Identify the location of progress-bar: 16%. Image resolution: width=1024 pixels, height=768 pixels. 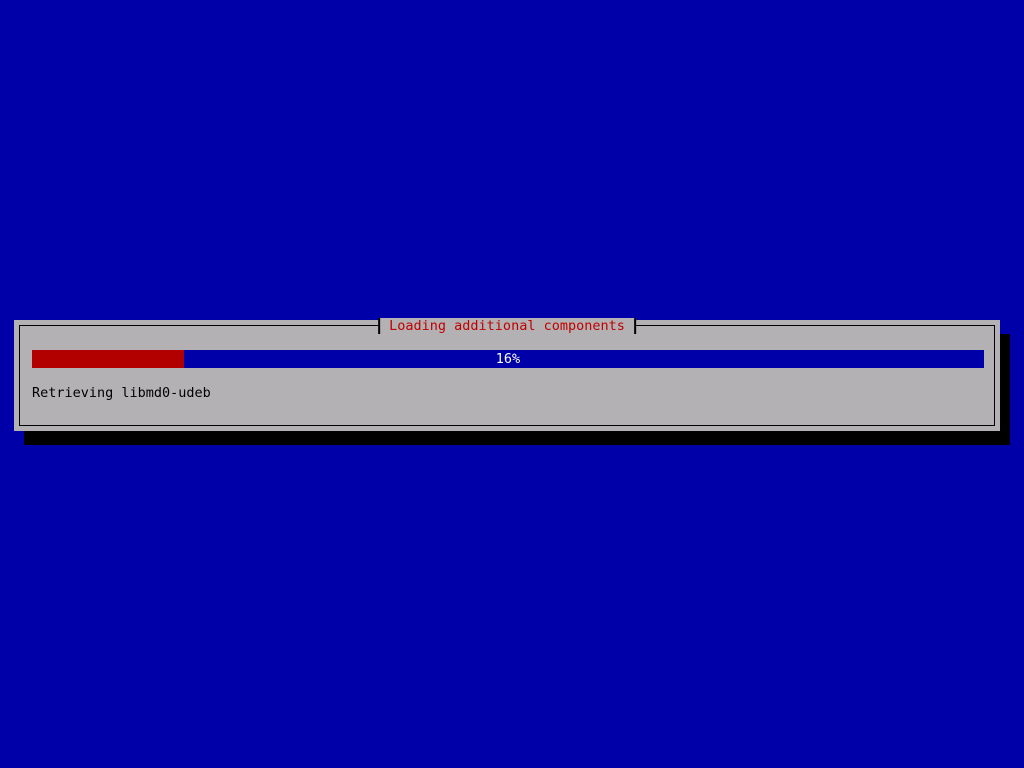
(508, 359).